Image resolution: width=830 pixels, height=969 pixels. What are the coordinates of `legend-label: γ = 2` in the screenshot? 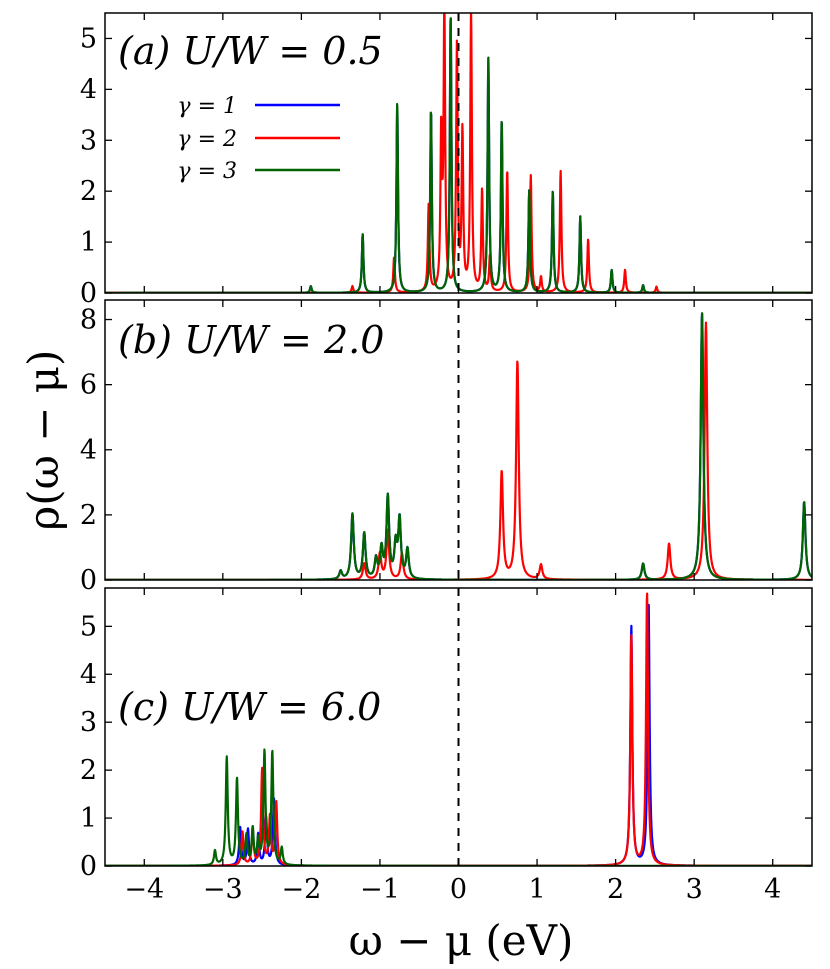 It's located at (207, 139).